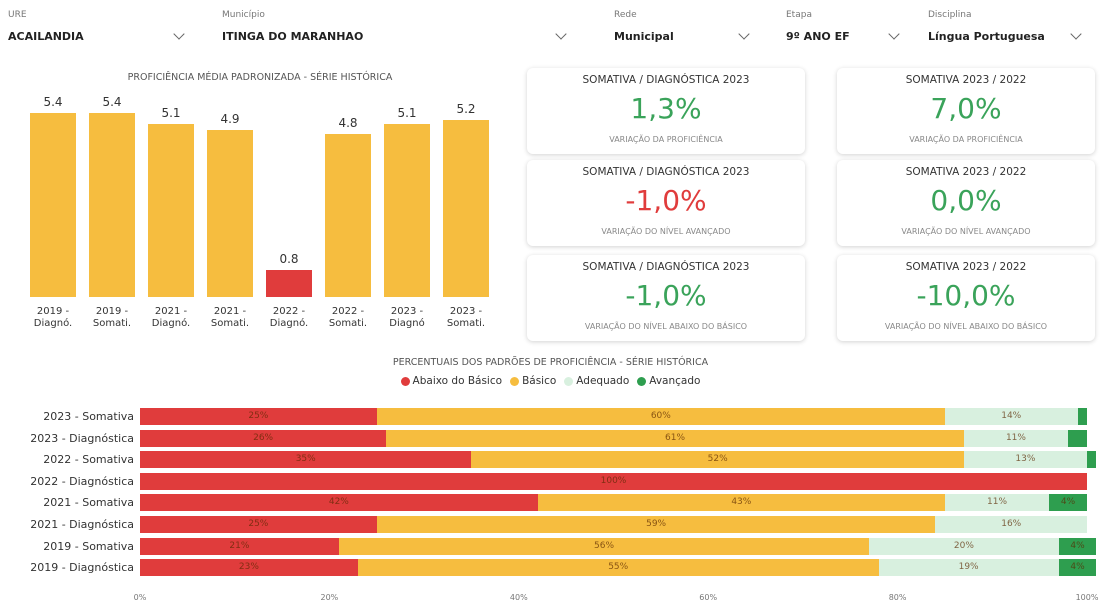  What do you see at coordinates (53, 317) in the screenshot?
I see `x-tick-label: 2019 - Diagnó.` at bounding box center [53, 317].